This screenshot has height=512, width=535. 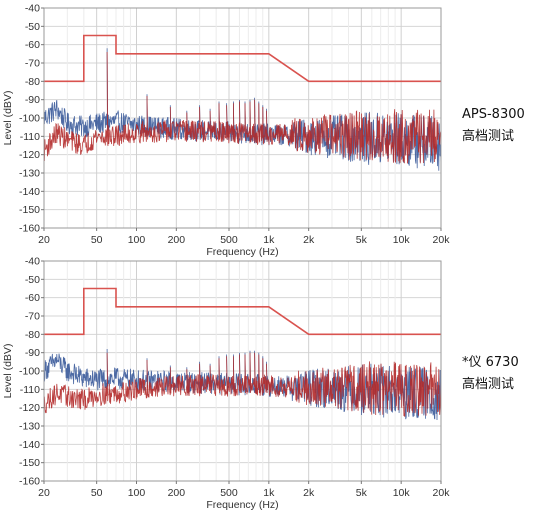 What do you see at coordinates (498, 374) in the screenshot?
I see `side-label-bottom: *仪 6730 高档测试` at bounding box center [498, 374].